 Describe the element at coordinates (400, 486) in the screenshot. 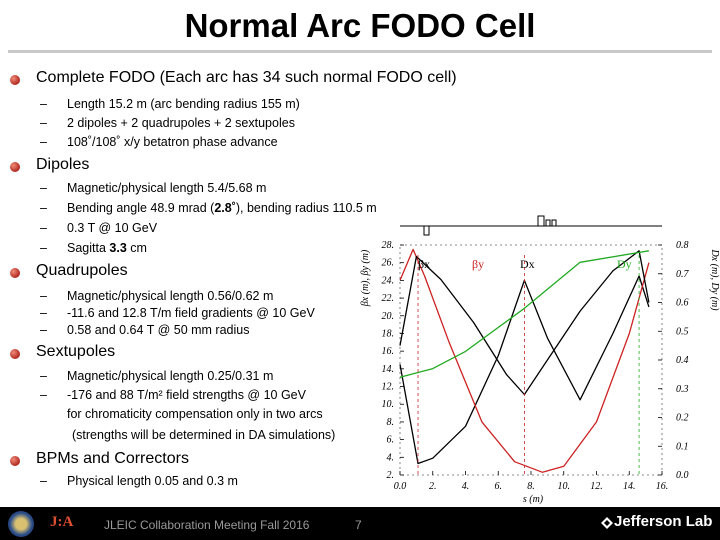

I see `x-tick-label: 0.0` at that location.